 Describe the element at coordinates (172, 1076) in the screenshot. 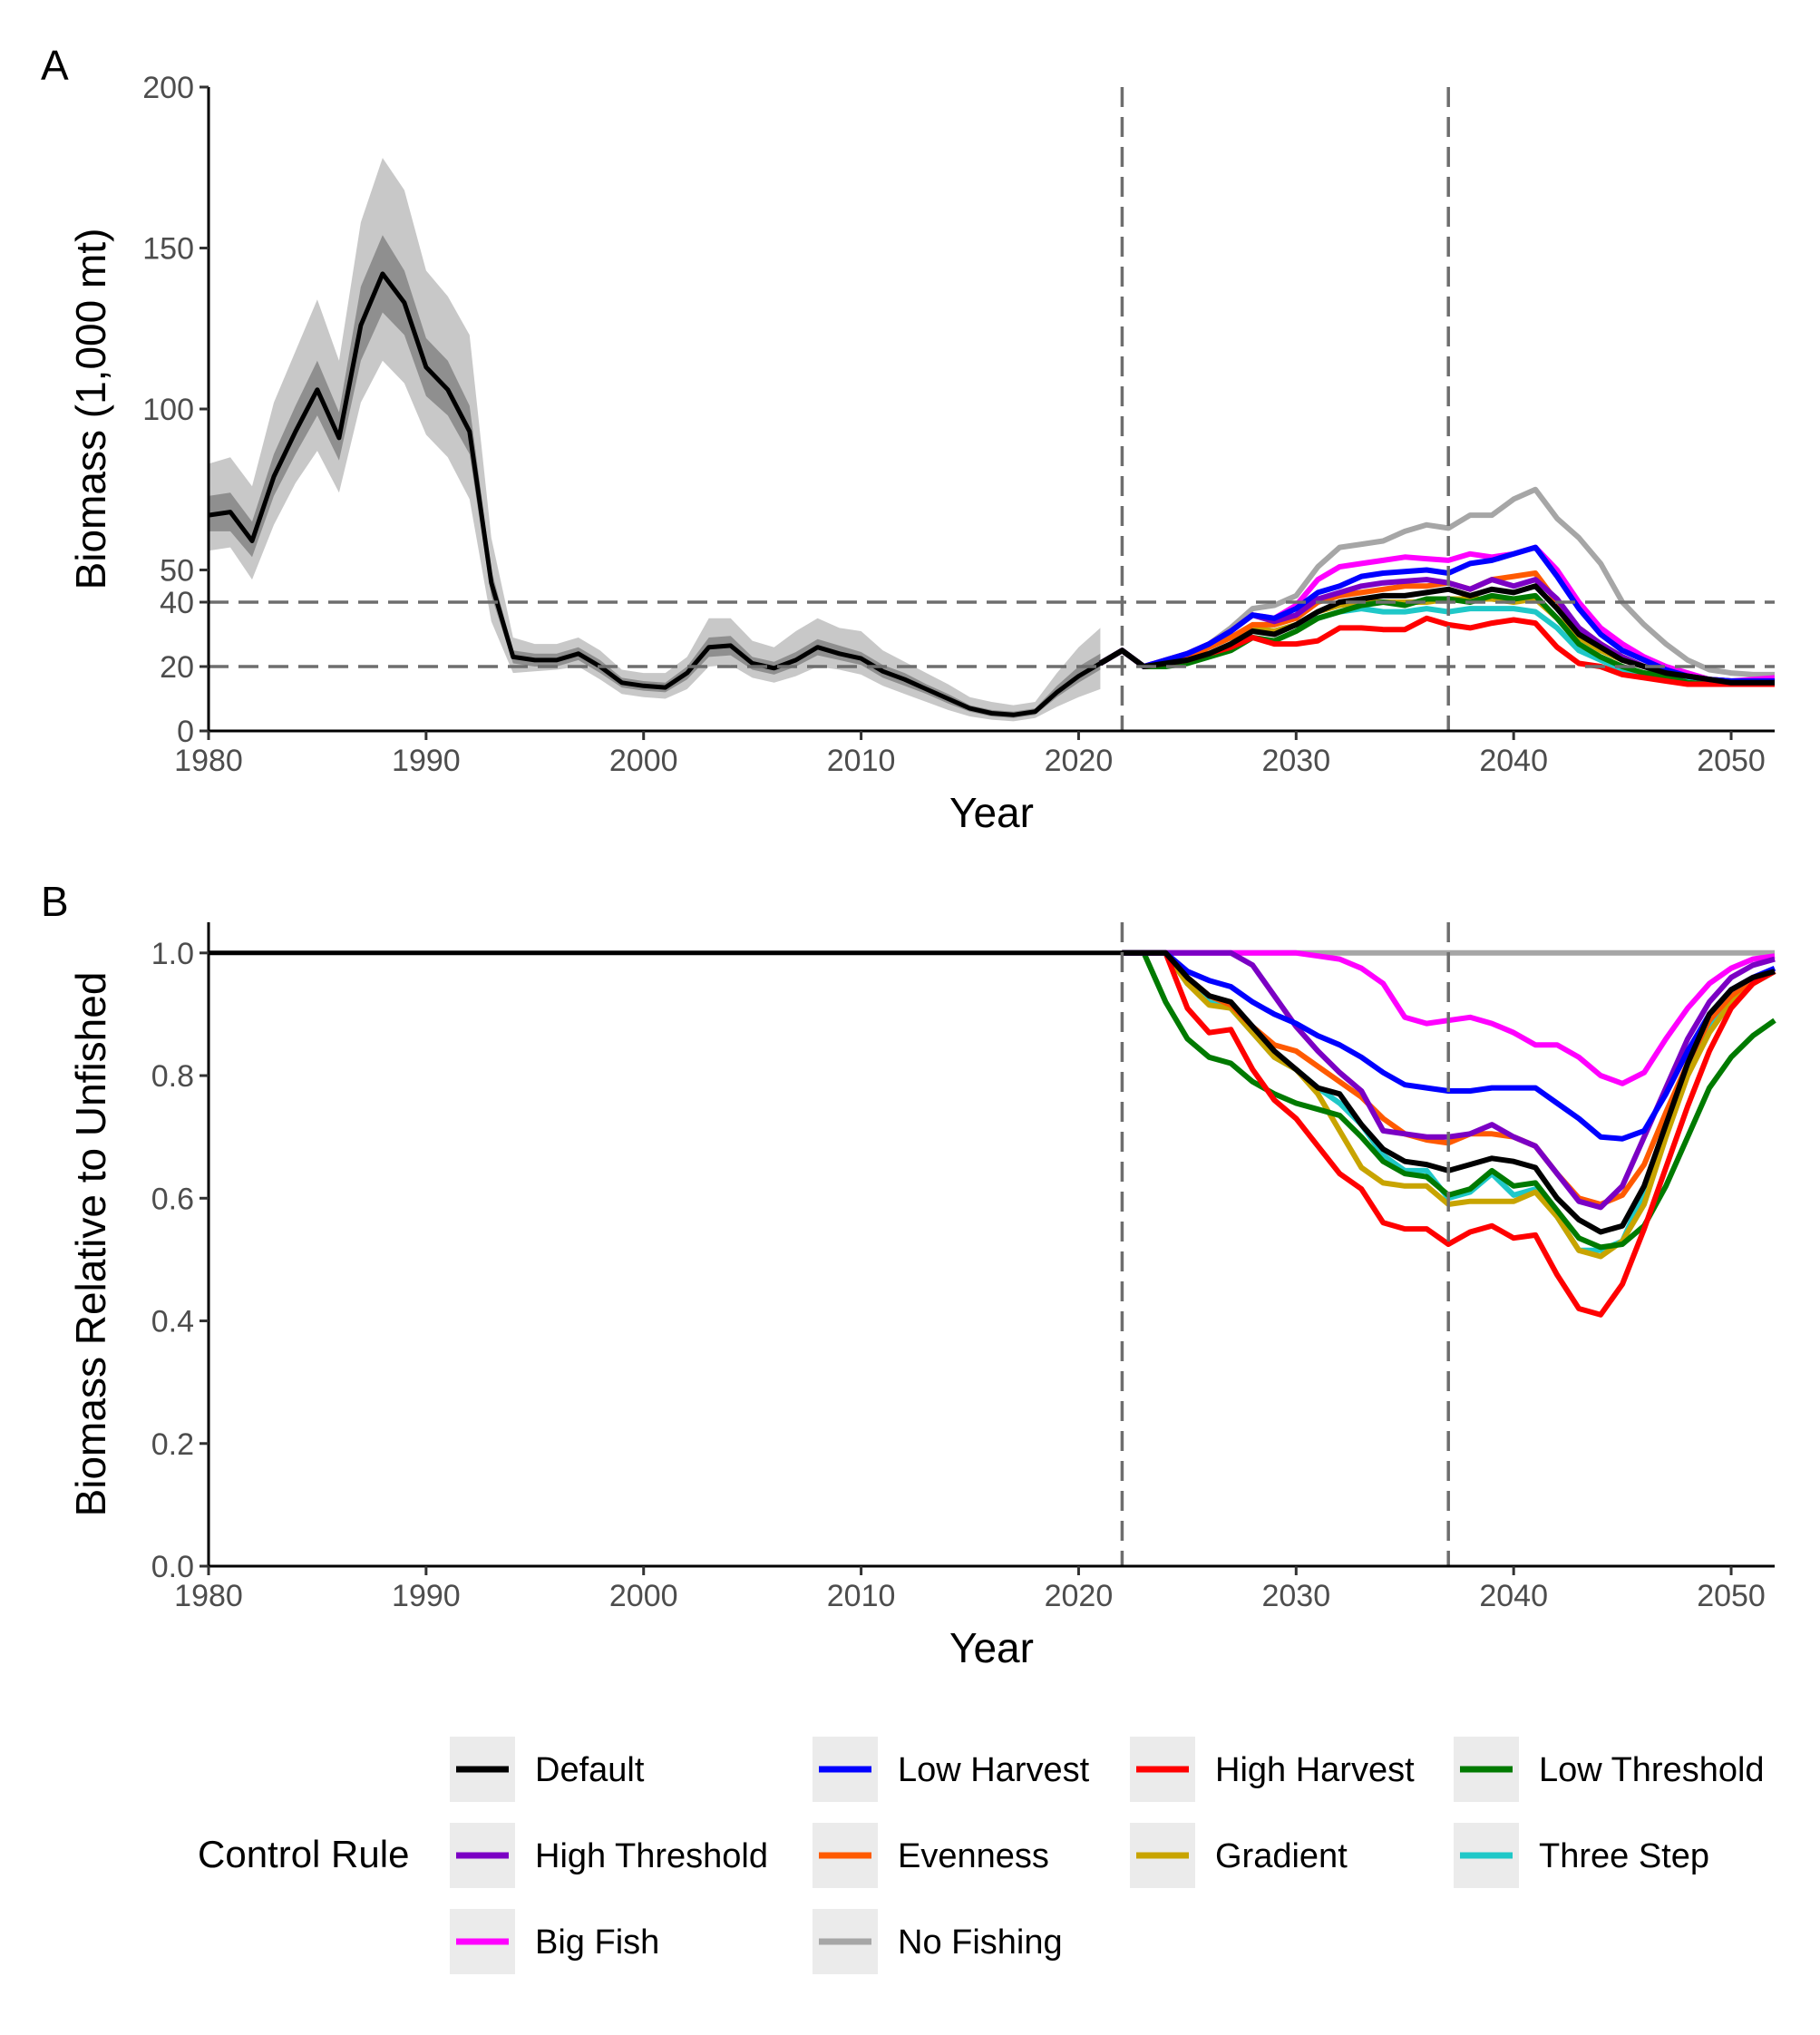

I see `y-tick-label: 0.8` at that location.